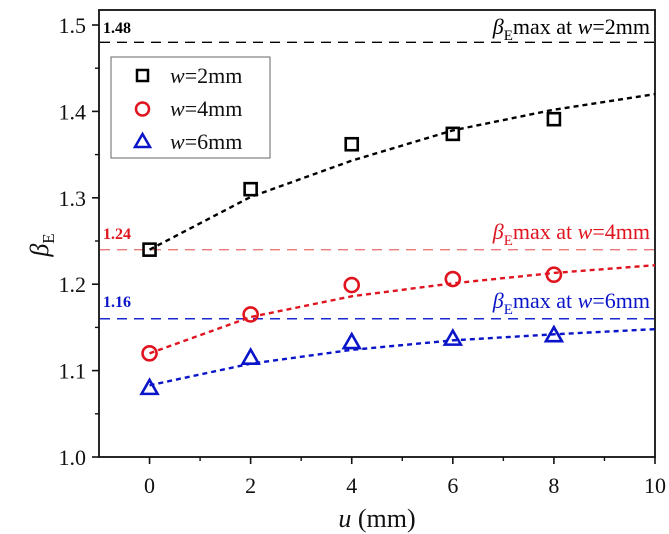 This screenshot has width=669, height=534. Describe the element at coordinates (73, 284) in the screenshot. I see `y-tick-label: 1.2` at that location.